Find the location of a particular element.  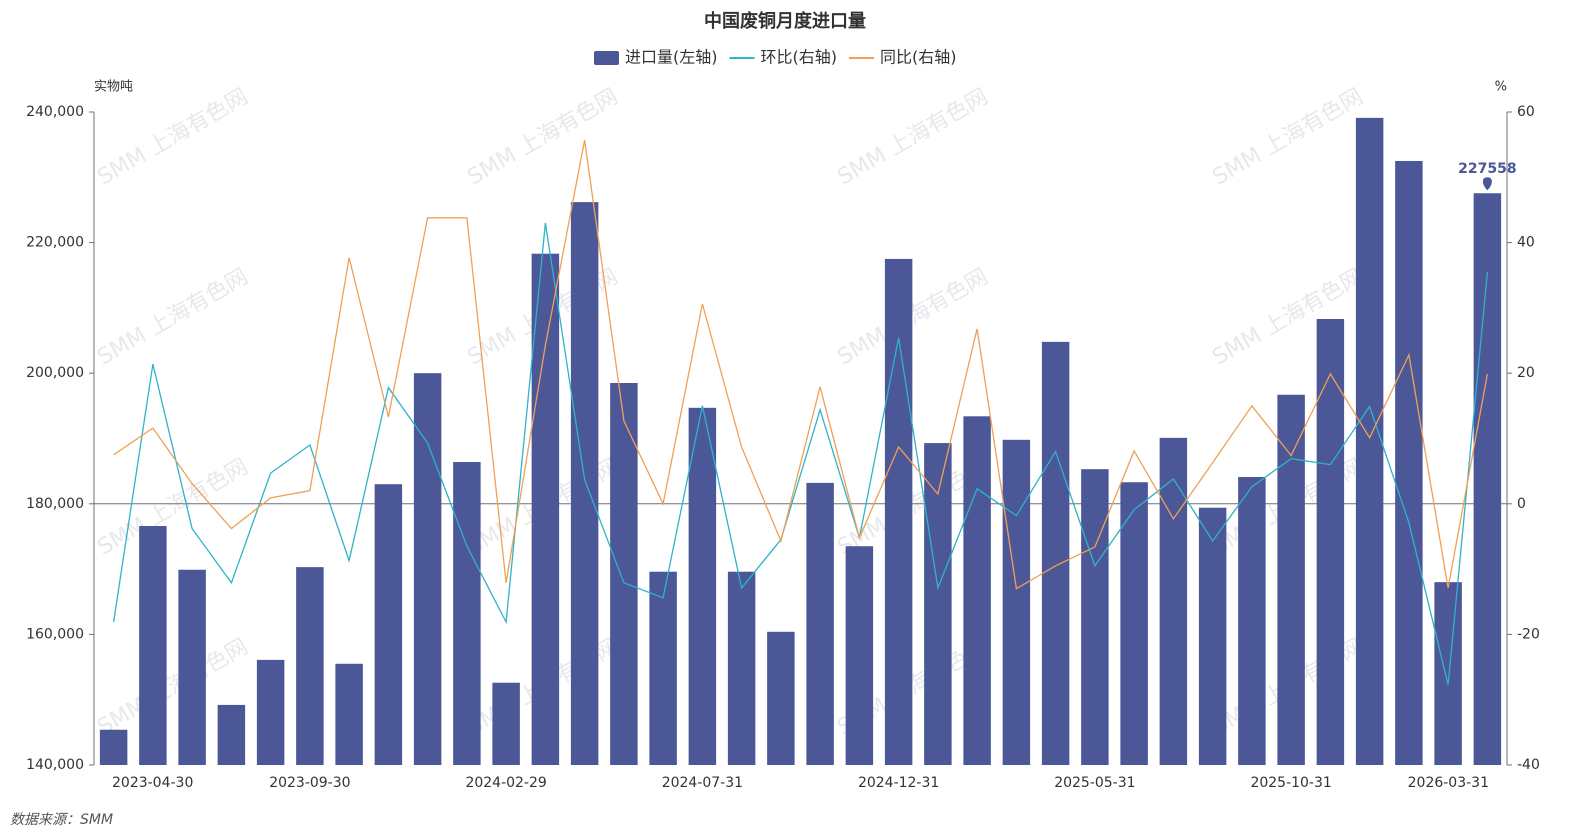

x-tick-label: 2023-04-30 is located at coordinates (152, 783).